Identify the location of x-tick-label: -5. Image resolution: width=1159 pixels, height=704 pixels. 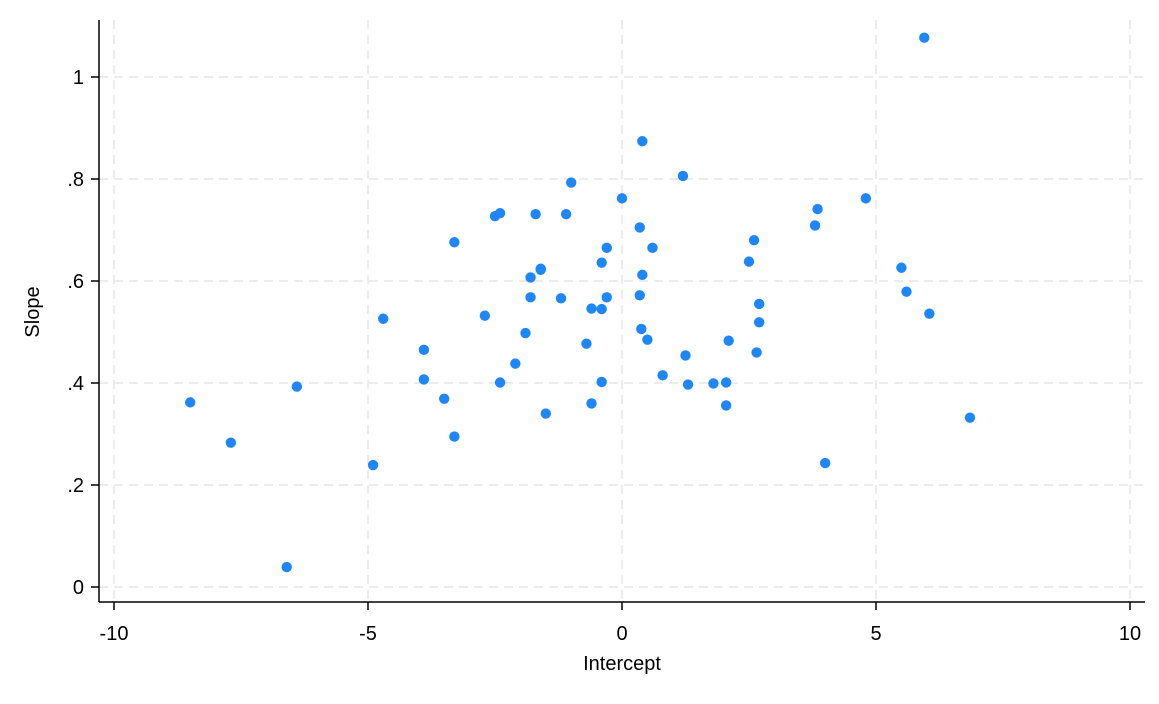
(368, 634).